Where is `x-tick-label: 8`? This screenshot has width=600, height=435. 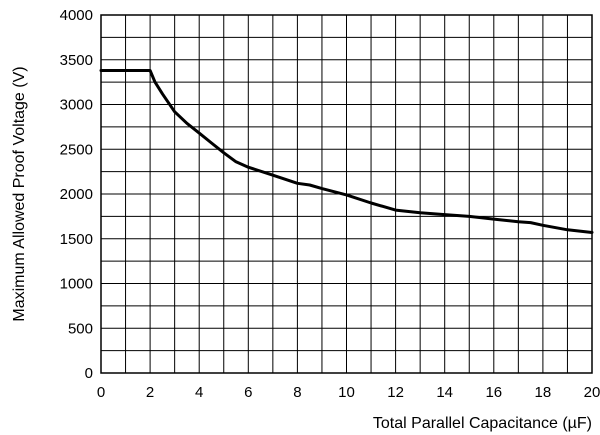
x-tick-label: 8 is located at coordinates (297, 392).